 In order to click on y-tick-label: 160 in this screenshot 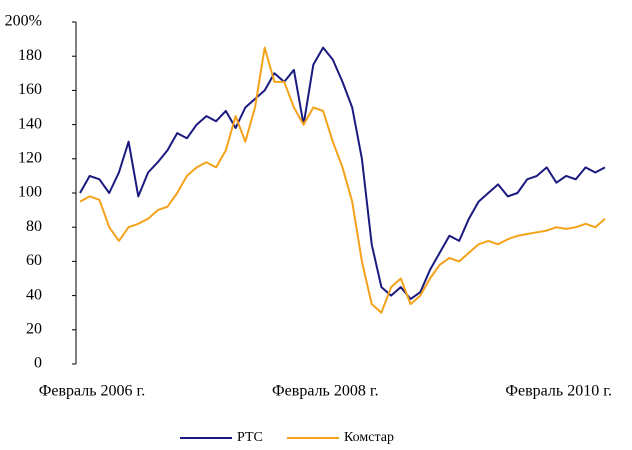, I will do `click(30, 89)`.